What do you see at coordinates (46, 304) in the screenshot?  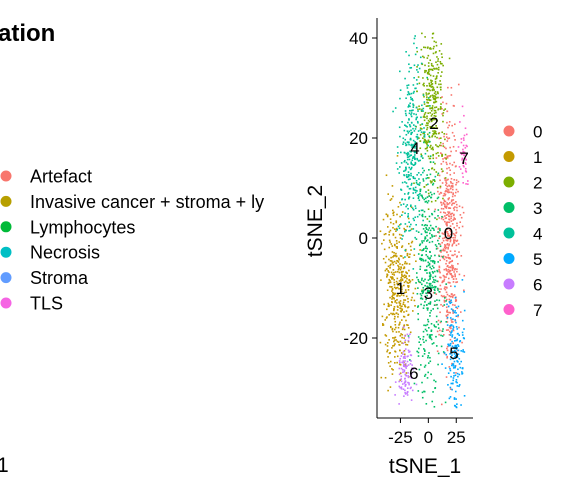 I see `left-legend-label: TLS` at bounding box center [46, 304].